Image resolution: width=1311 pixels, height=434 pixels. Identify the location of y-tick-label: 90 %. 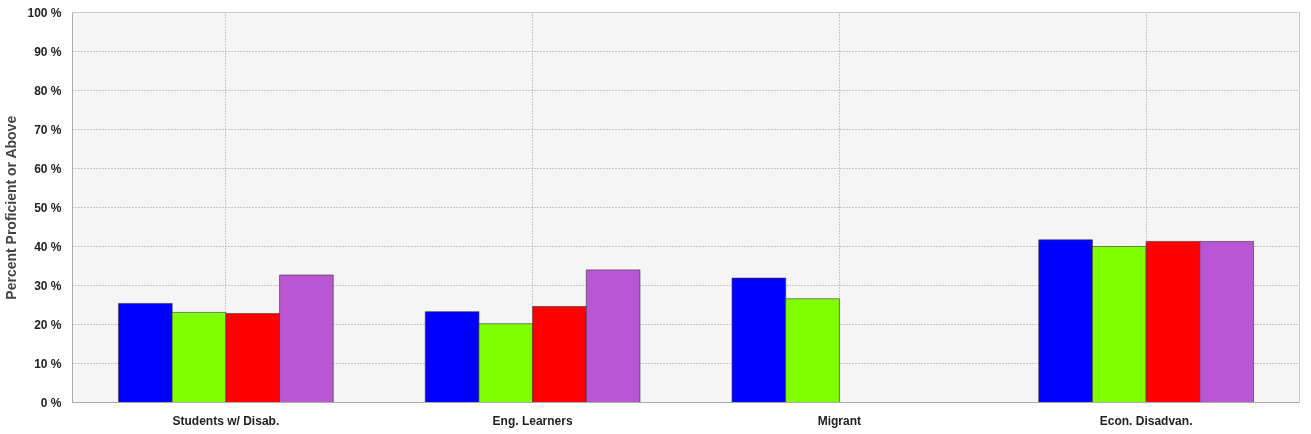
(48, 51).